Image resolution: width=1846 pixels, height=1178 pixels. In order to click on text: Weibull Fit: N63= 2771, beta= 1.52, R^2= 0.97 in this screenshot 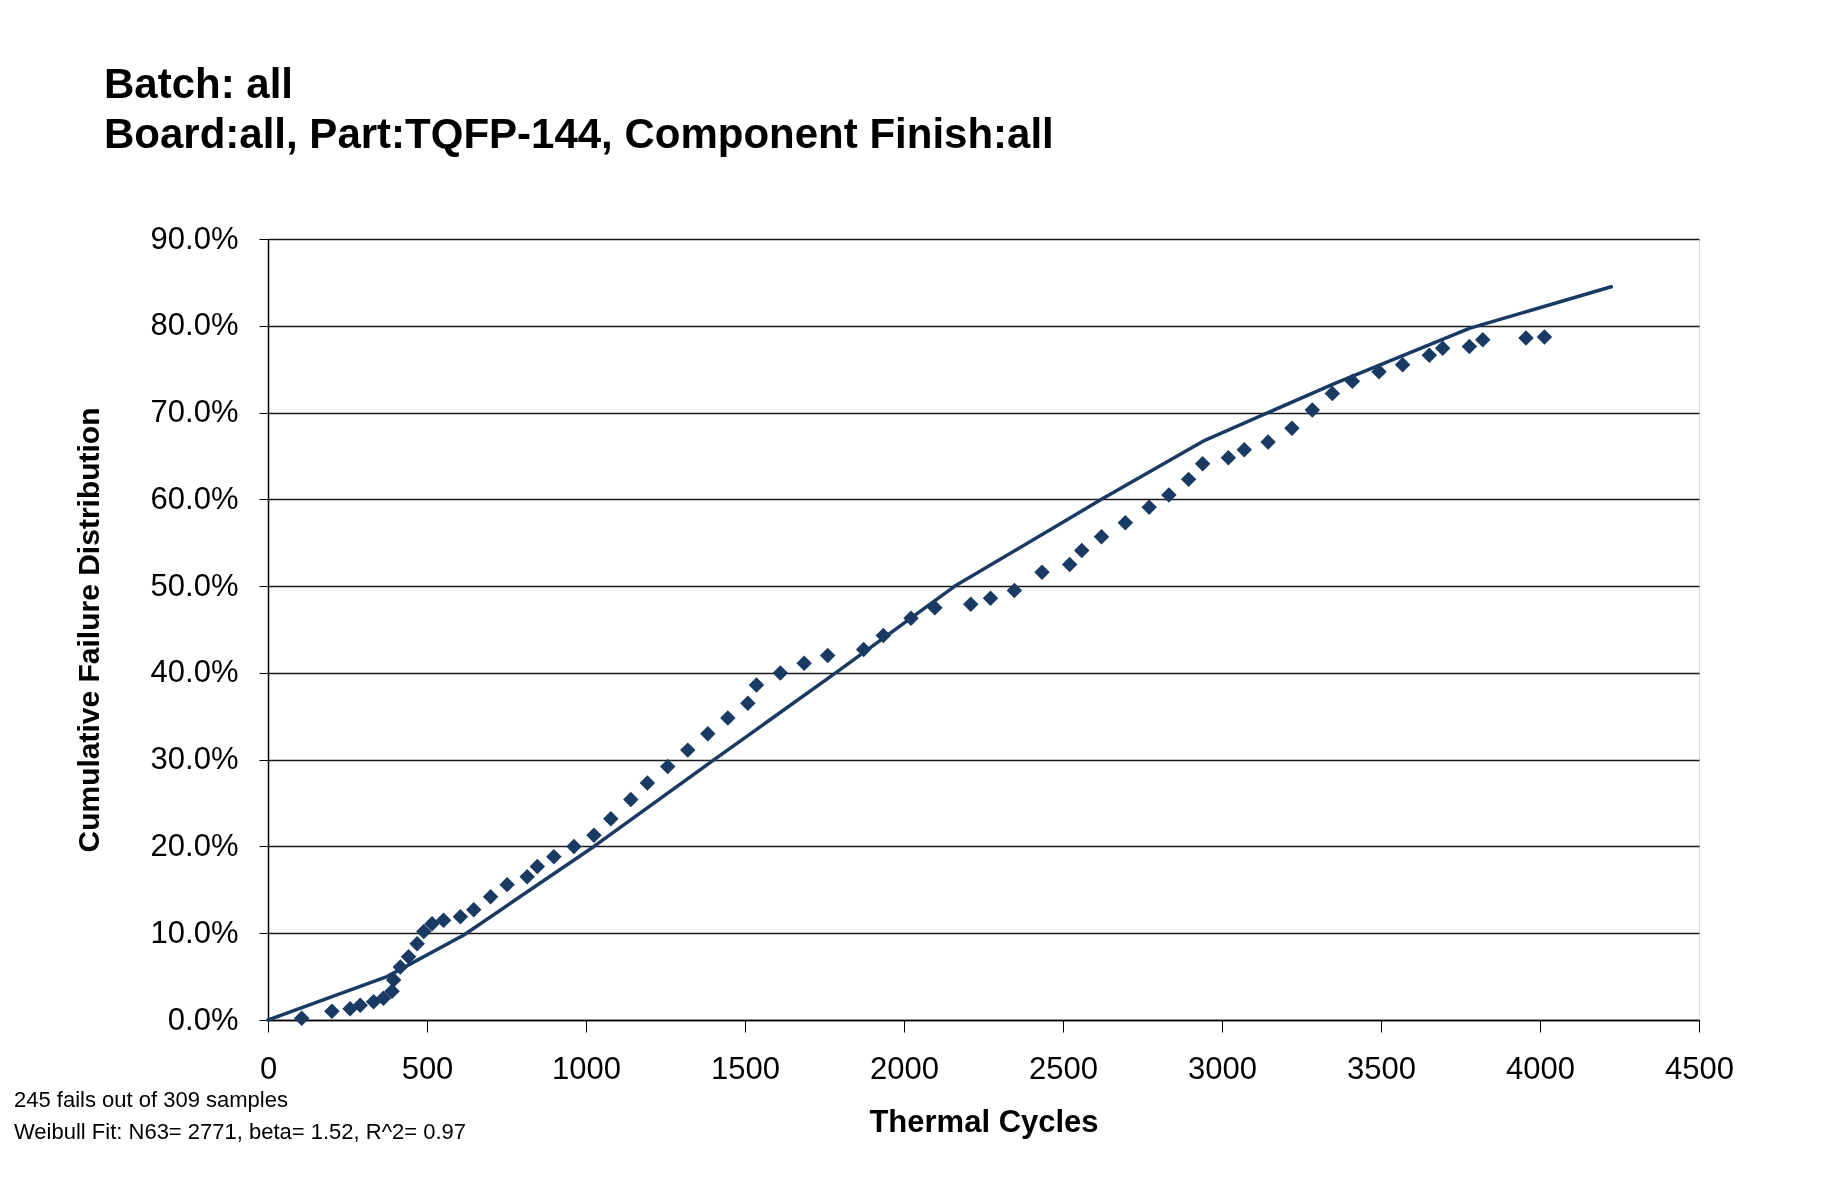, I will do `click(240, 1131)`.